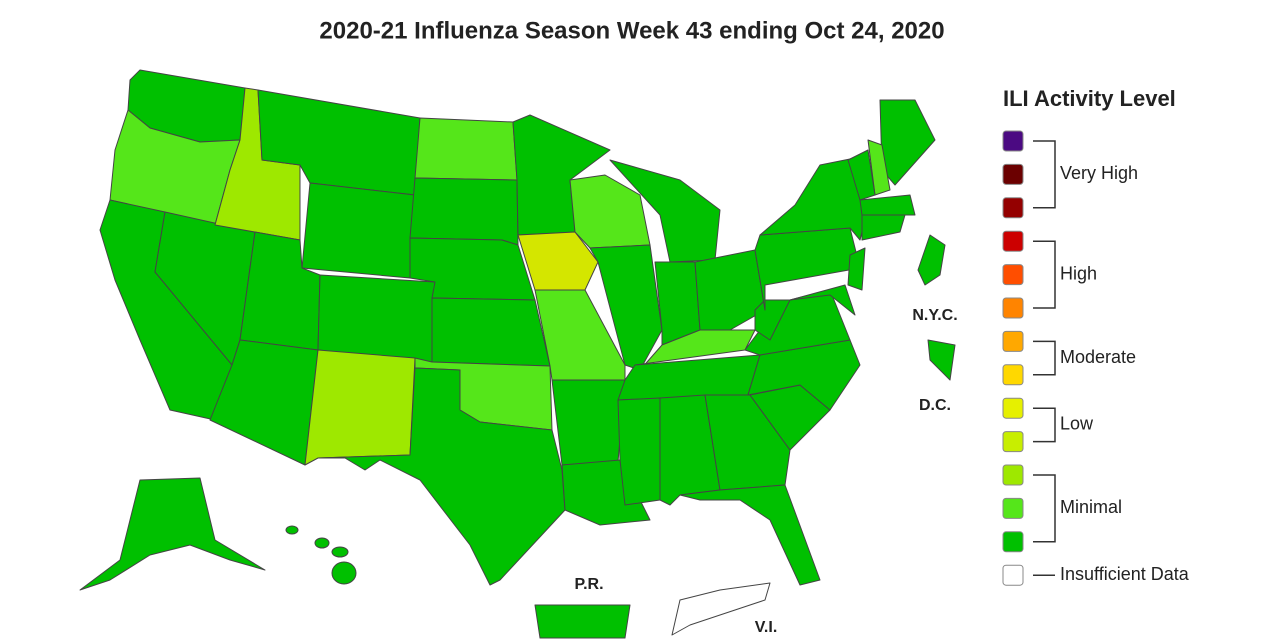 The image size is (1280, 640). What do you see at coordinates (931, 260) in the screenshot?
I see `nyc-region` at bounding box center [931, 260].